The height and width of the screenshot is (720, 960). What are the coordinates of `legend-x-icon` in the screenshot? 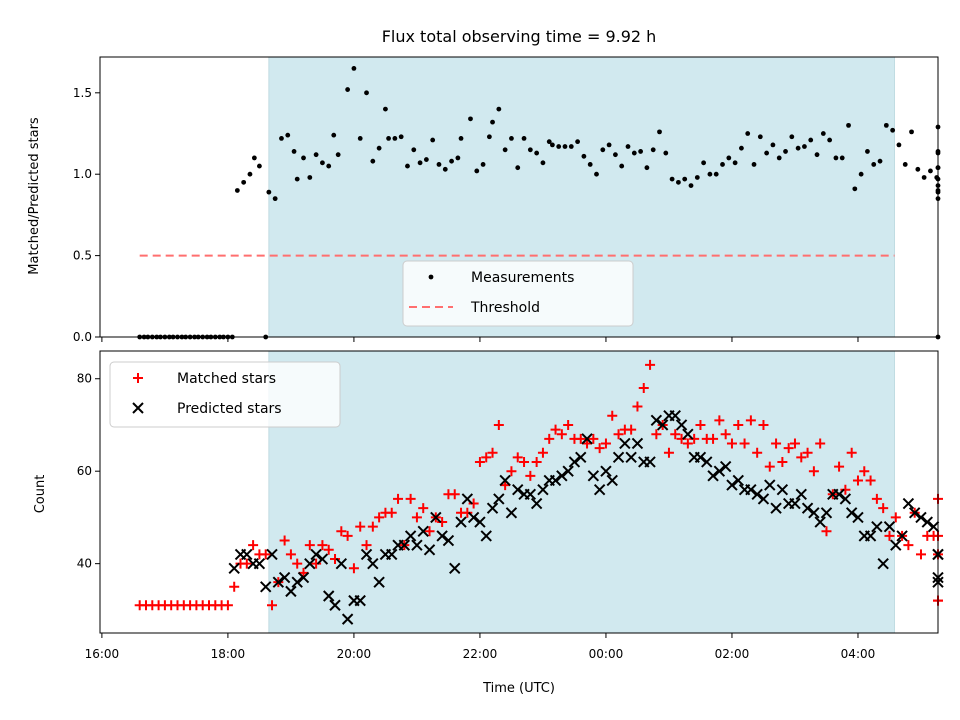 It's located at (138, 408).